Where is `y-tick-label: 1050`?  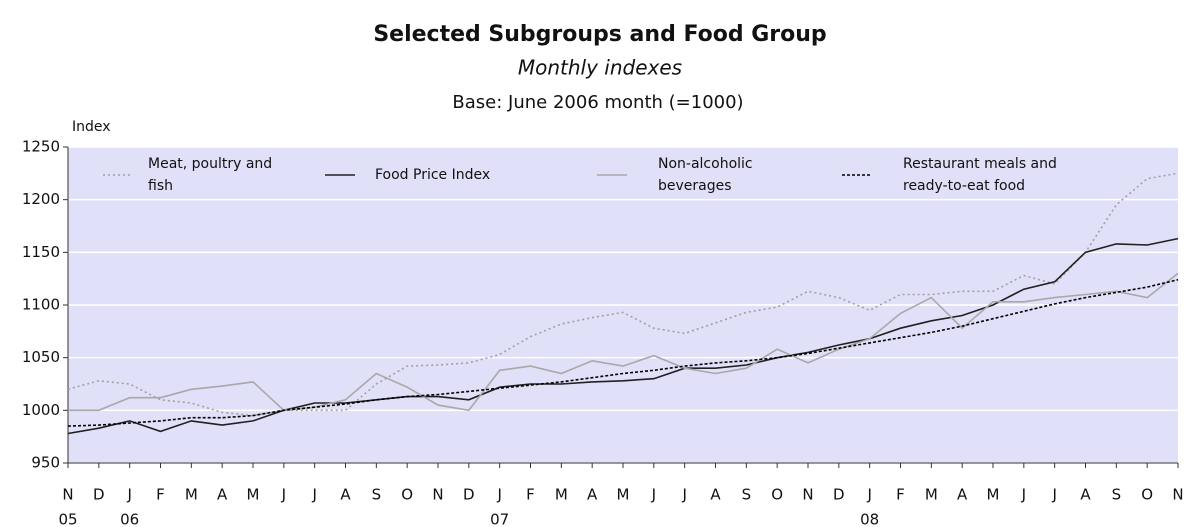 y-tick-label: 1050 is located at coordinates (41, 357).